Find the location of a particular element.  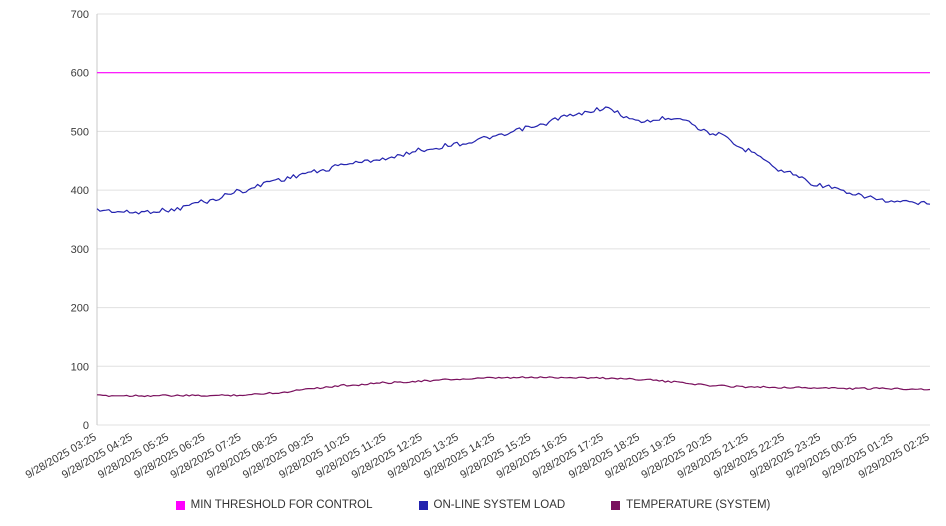

y-axis-tick-label: 100 is located at coordinates (80, 367).